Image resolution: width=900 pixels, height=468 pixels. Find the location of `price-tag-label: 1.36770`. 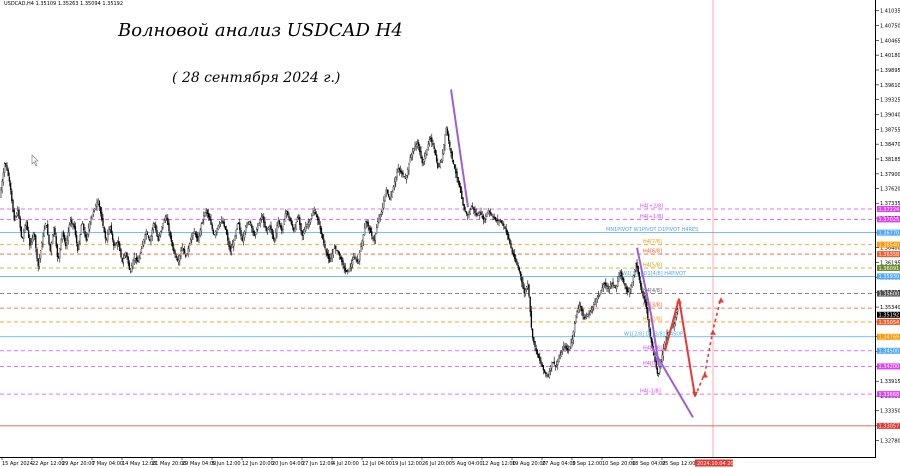

price-tag-label: 1.36770 is located at coordinates (889, 233).